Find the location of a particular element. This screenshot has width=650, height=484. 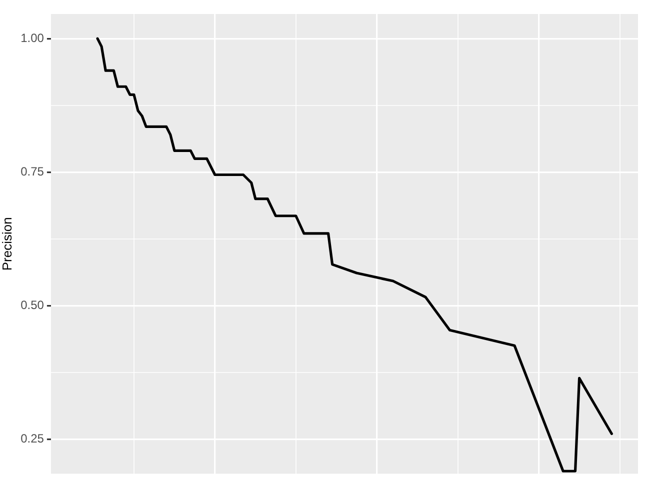

y-axis-title: Precision is located at coordinates (7, 244).